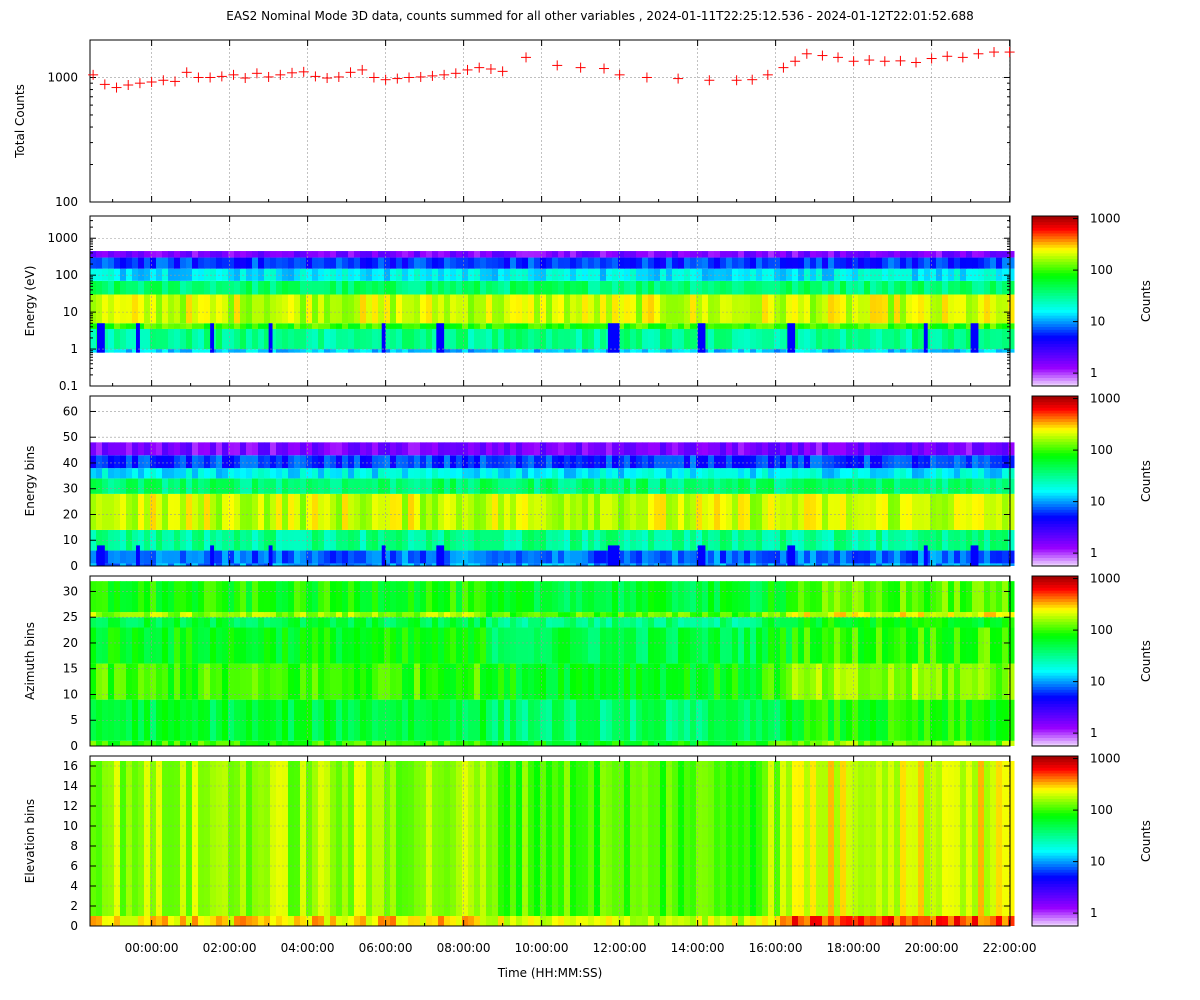  Describe the element at coordinates (70, 312) in the screenshot. I see `y-tick-label: 10` at that location.